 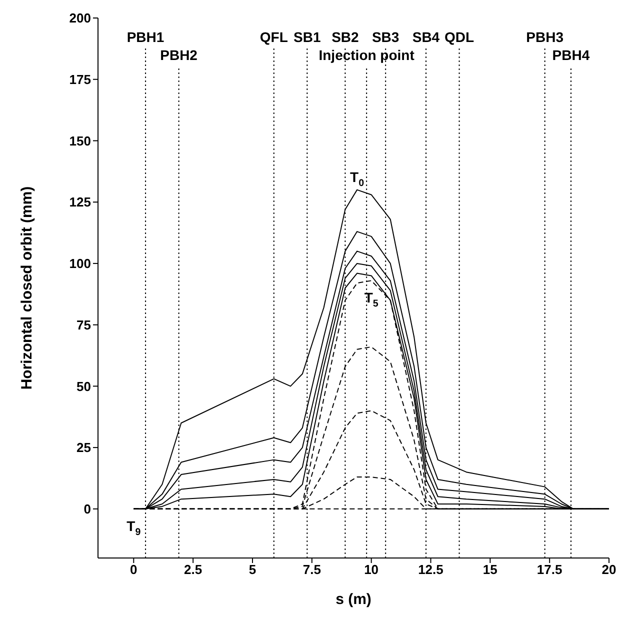 What do you see at coordinates (549, 570) in the screenshot?
I see `x-tick-label: 17.5` at bounding box center [549, 570].